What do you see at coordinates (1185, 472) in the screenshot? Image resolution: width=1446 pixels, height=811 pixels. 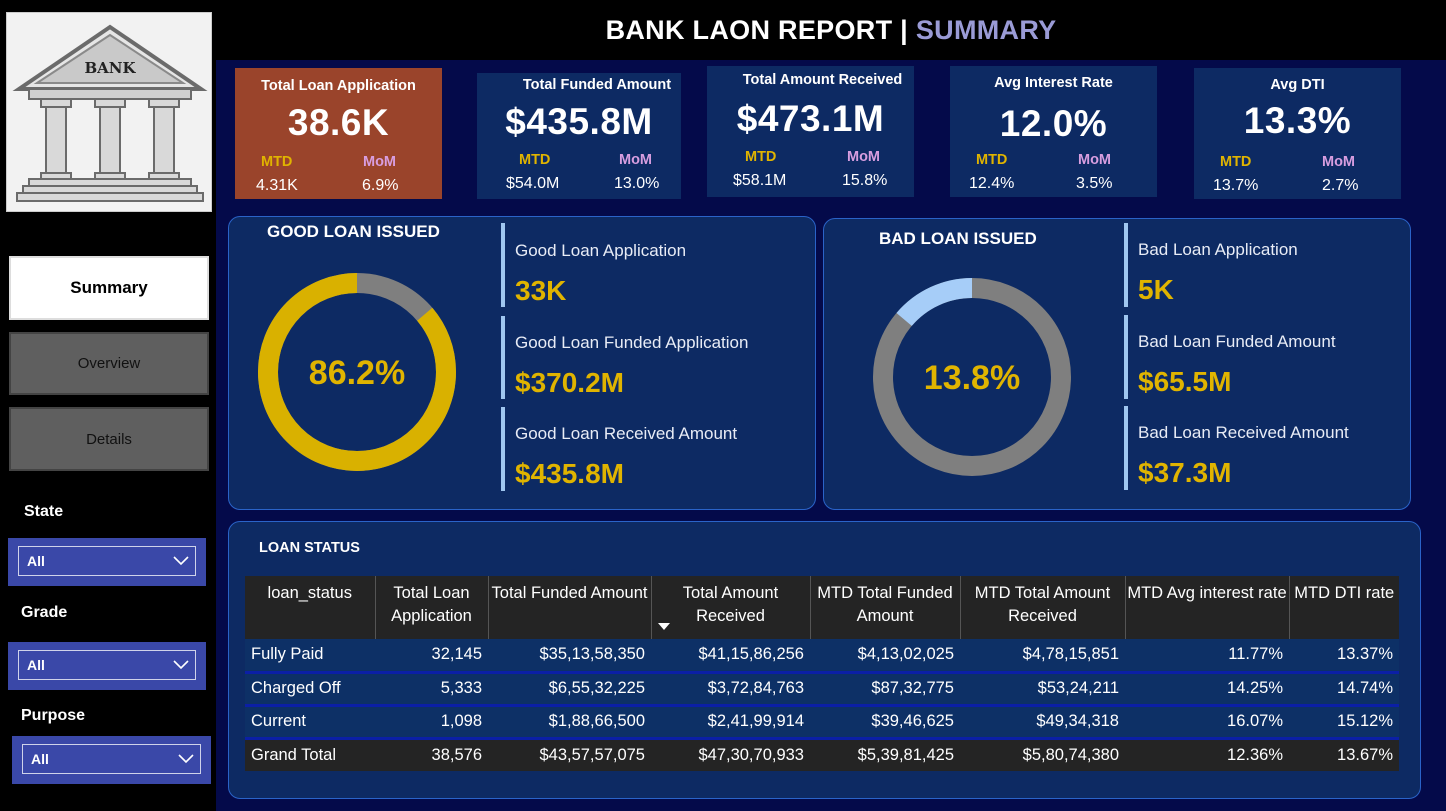 I see `metric-value: $37.3M` at bounding box center [1185, 472].